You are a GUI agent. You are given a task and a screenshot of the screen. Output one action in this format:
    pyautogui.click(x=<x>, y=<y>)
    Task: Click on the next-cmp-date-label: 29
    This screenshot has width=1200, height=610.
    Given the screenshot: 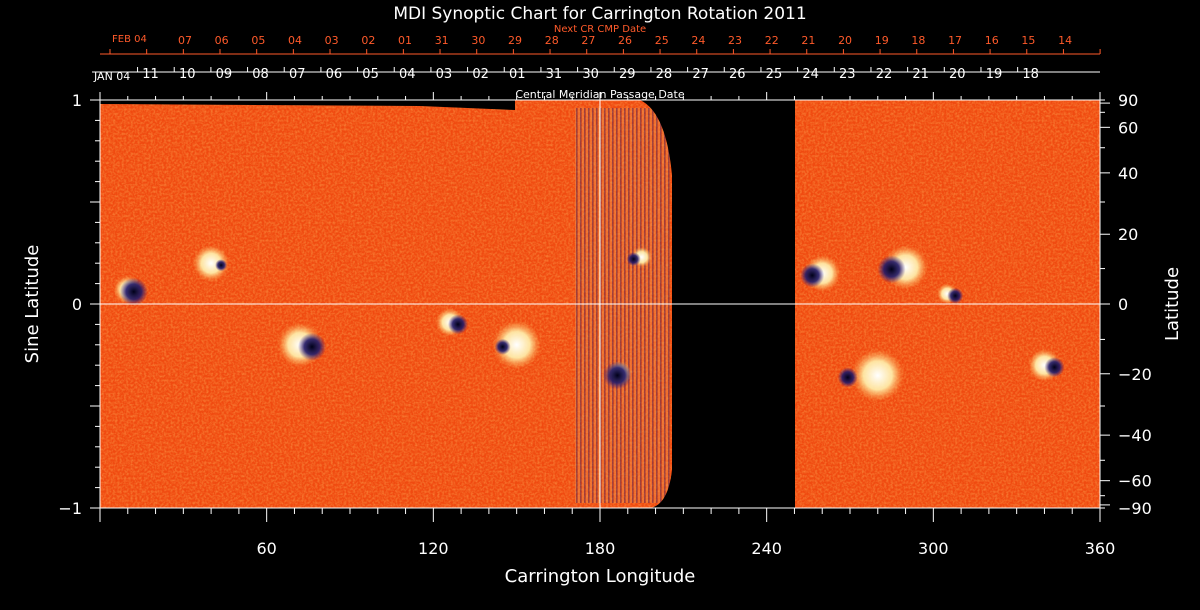 What is the action you would take?
    pyautogui.click(x=515, y=40)
    